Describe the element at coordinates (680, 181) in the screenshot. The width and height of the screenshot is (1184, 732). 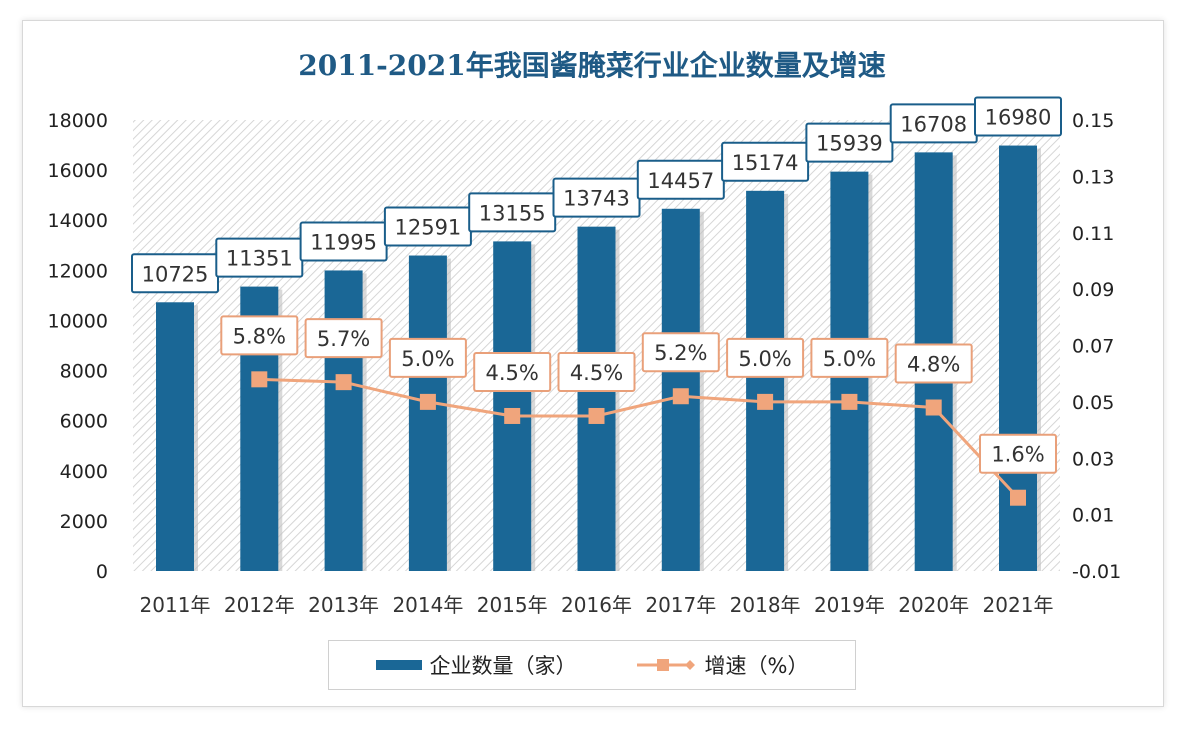
I see `bar-data-label: 14457` at that location.